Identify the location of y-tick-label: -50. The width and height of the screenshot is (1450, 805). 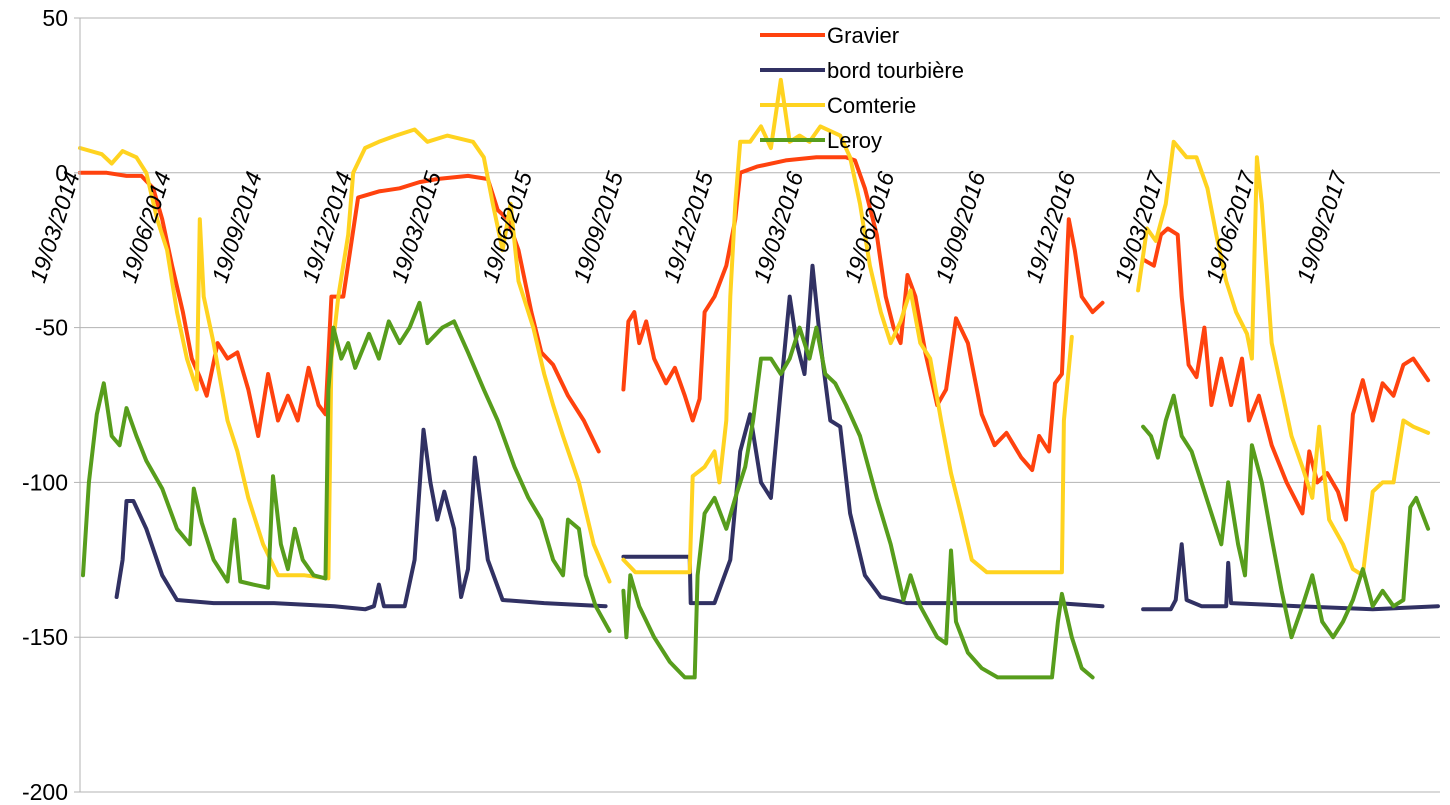
(51, 328).